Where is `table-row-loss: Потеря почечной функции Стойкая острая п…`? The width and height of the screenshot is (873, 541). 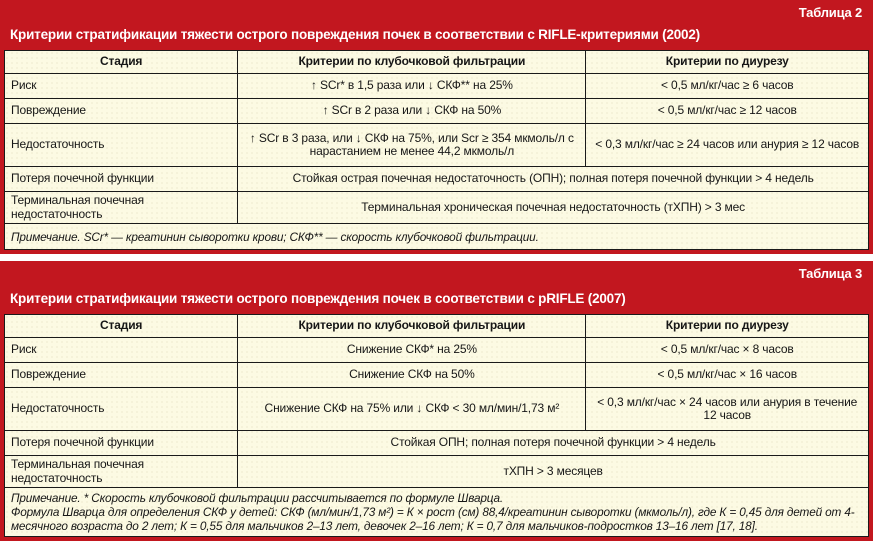
table-row-loss: Потеря почечной функции Стойкая острая п… is located at coordinates (436, 179).